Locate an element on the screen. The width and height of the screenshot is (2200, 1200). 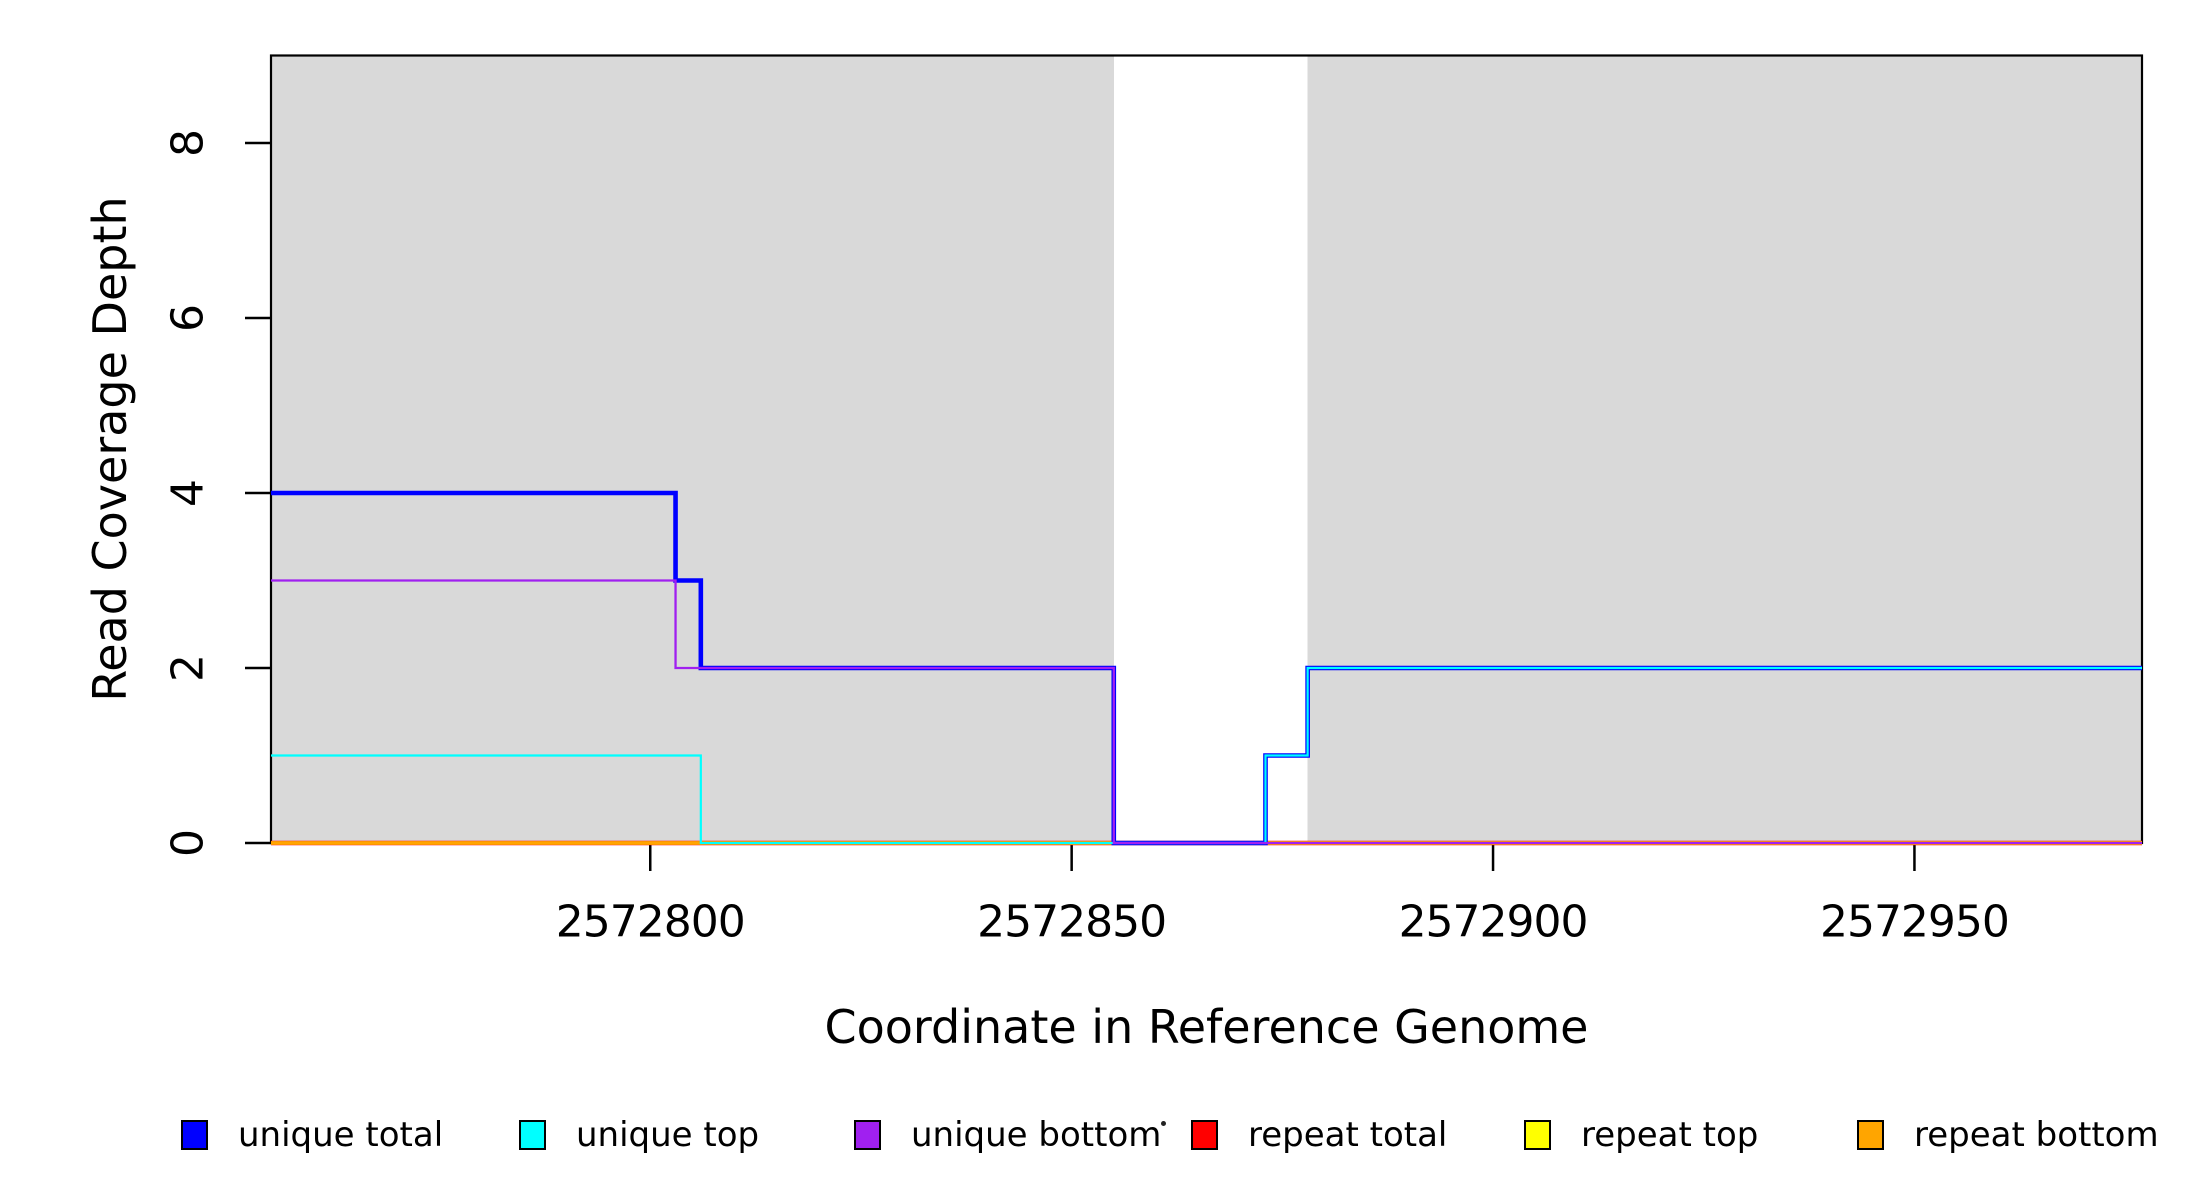
legend-item-repeat-top: repeat top is located at coordinates (1641, 1135).